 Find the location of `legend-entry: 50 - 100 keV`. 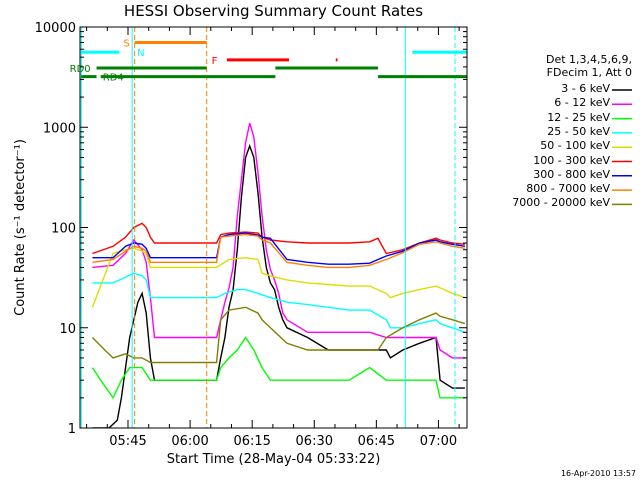

legend-entry: 50 - 100 keV is located at coordinates (575, 146).